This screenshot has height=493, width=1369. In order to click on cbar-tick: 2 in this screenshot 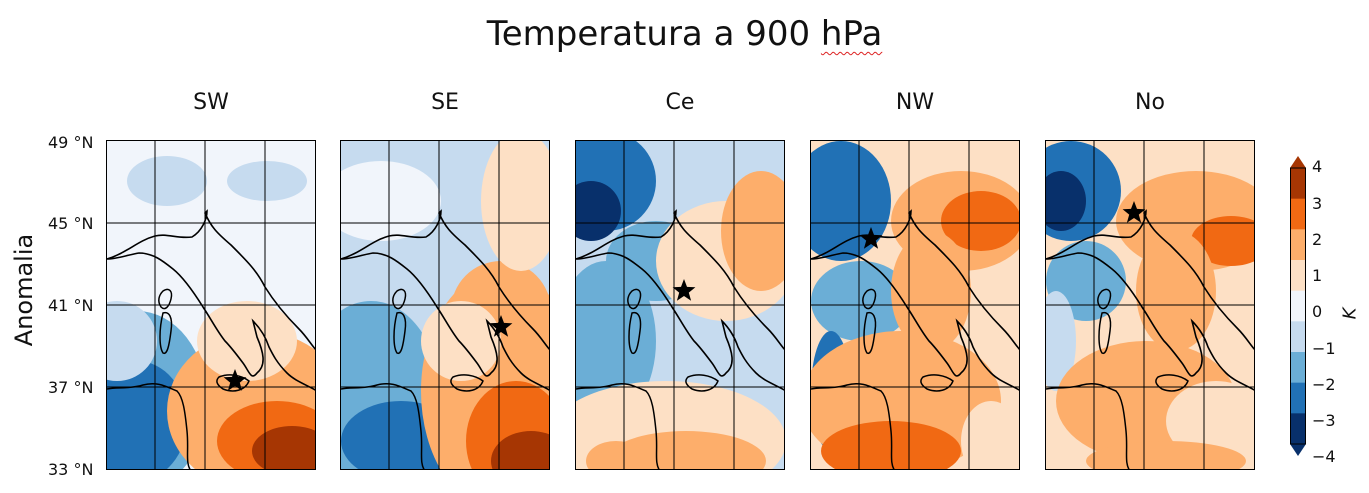, I will do `click(1317, 239)`.